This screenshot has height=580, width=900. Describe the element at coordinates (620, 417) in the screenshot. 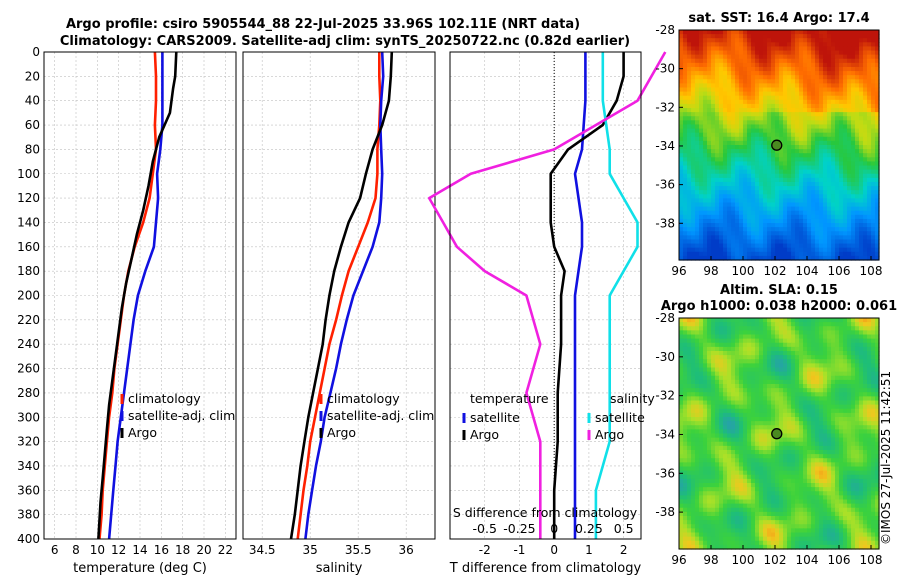

I see `legend-label: satellite` at that location.